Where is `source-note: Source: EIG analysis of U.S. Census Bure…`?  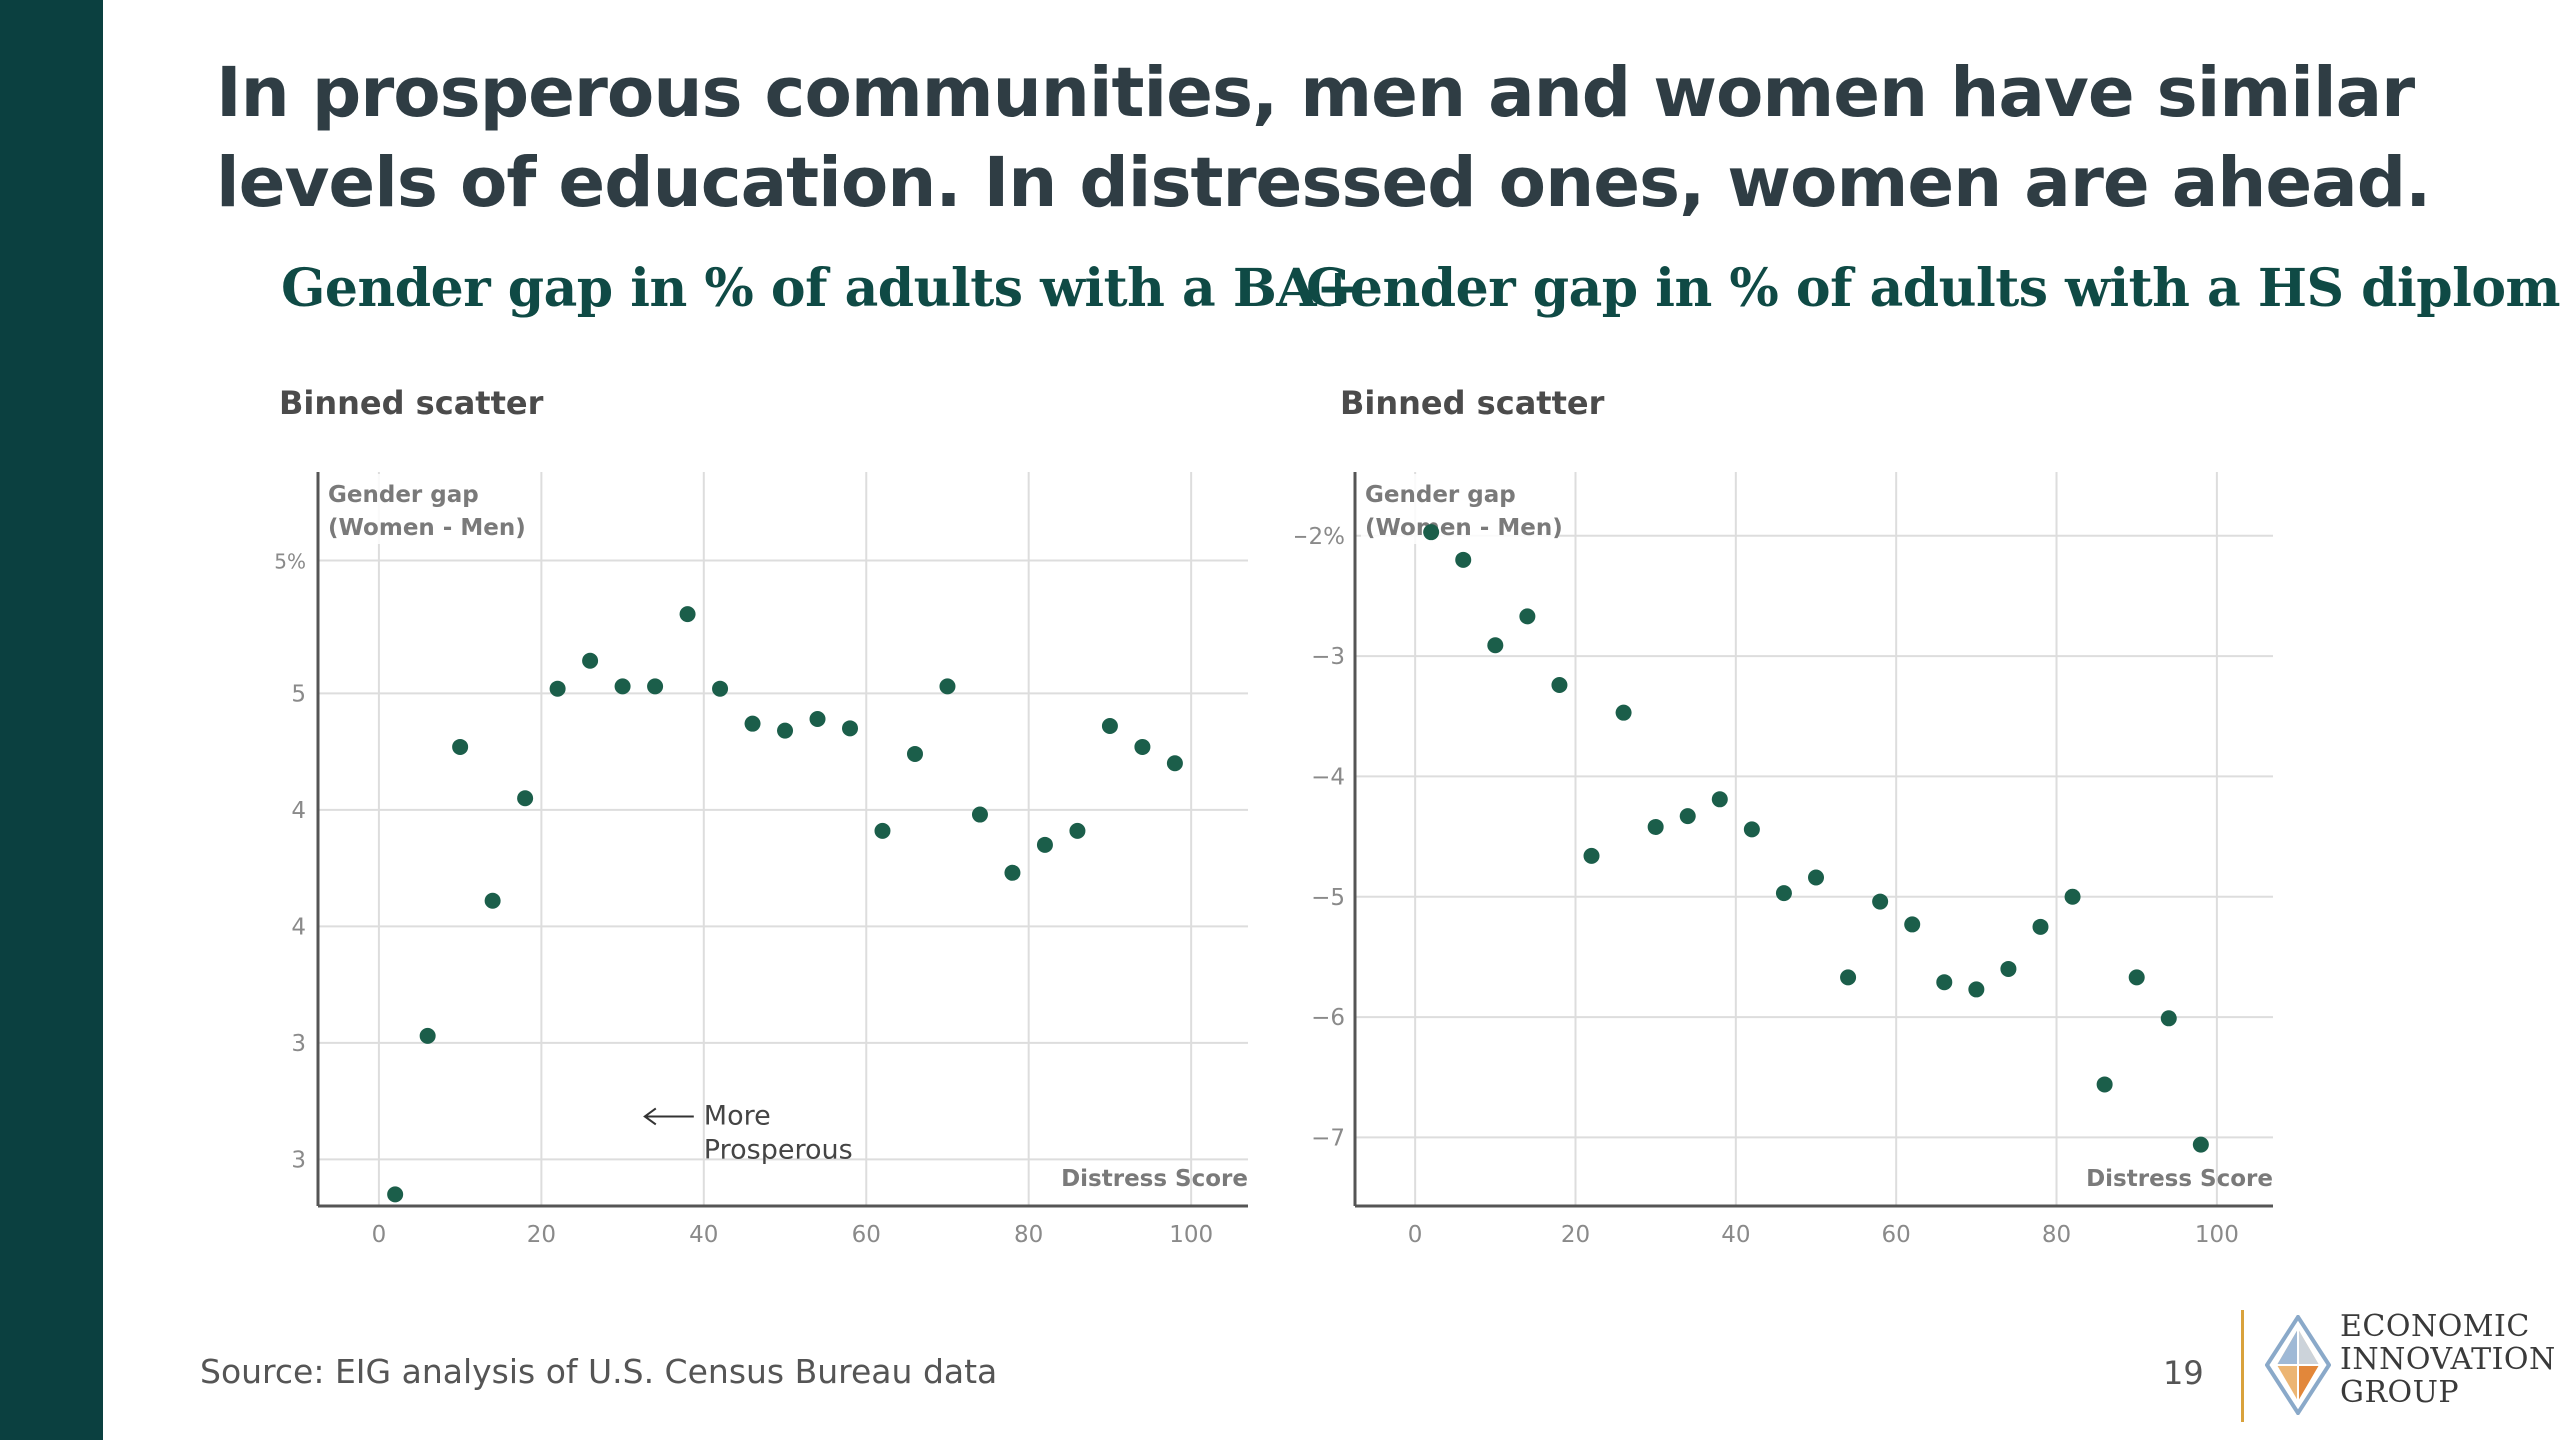 source-note: Source: EIG analysis of U.S. Census Bure… is located at coordinates (599, 1371).